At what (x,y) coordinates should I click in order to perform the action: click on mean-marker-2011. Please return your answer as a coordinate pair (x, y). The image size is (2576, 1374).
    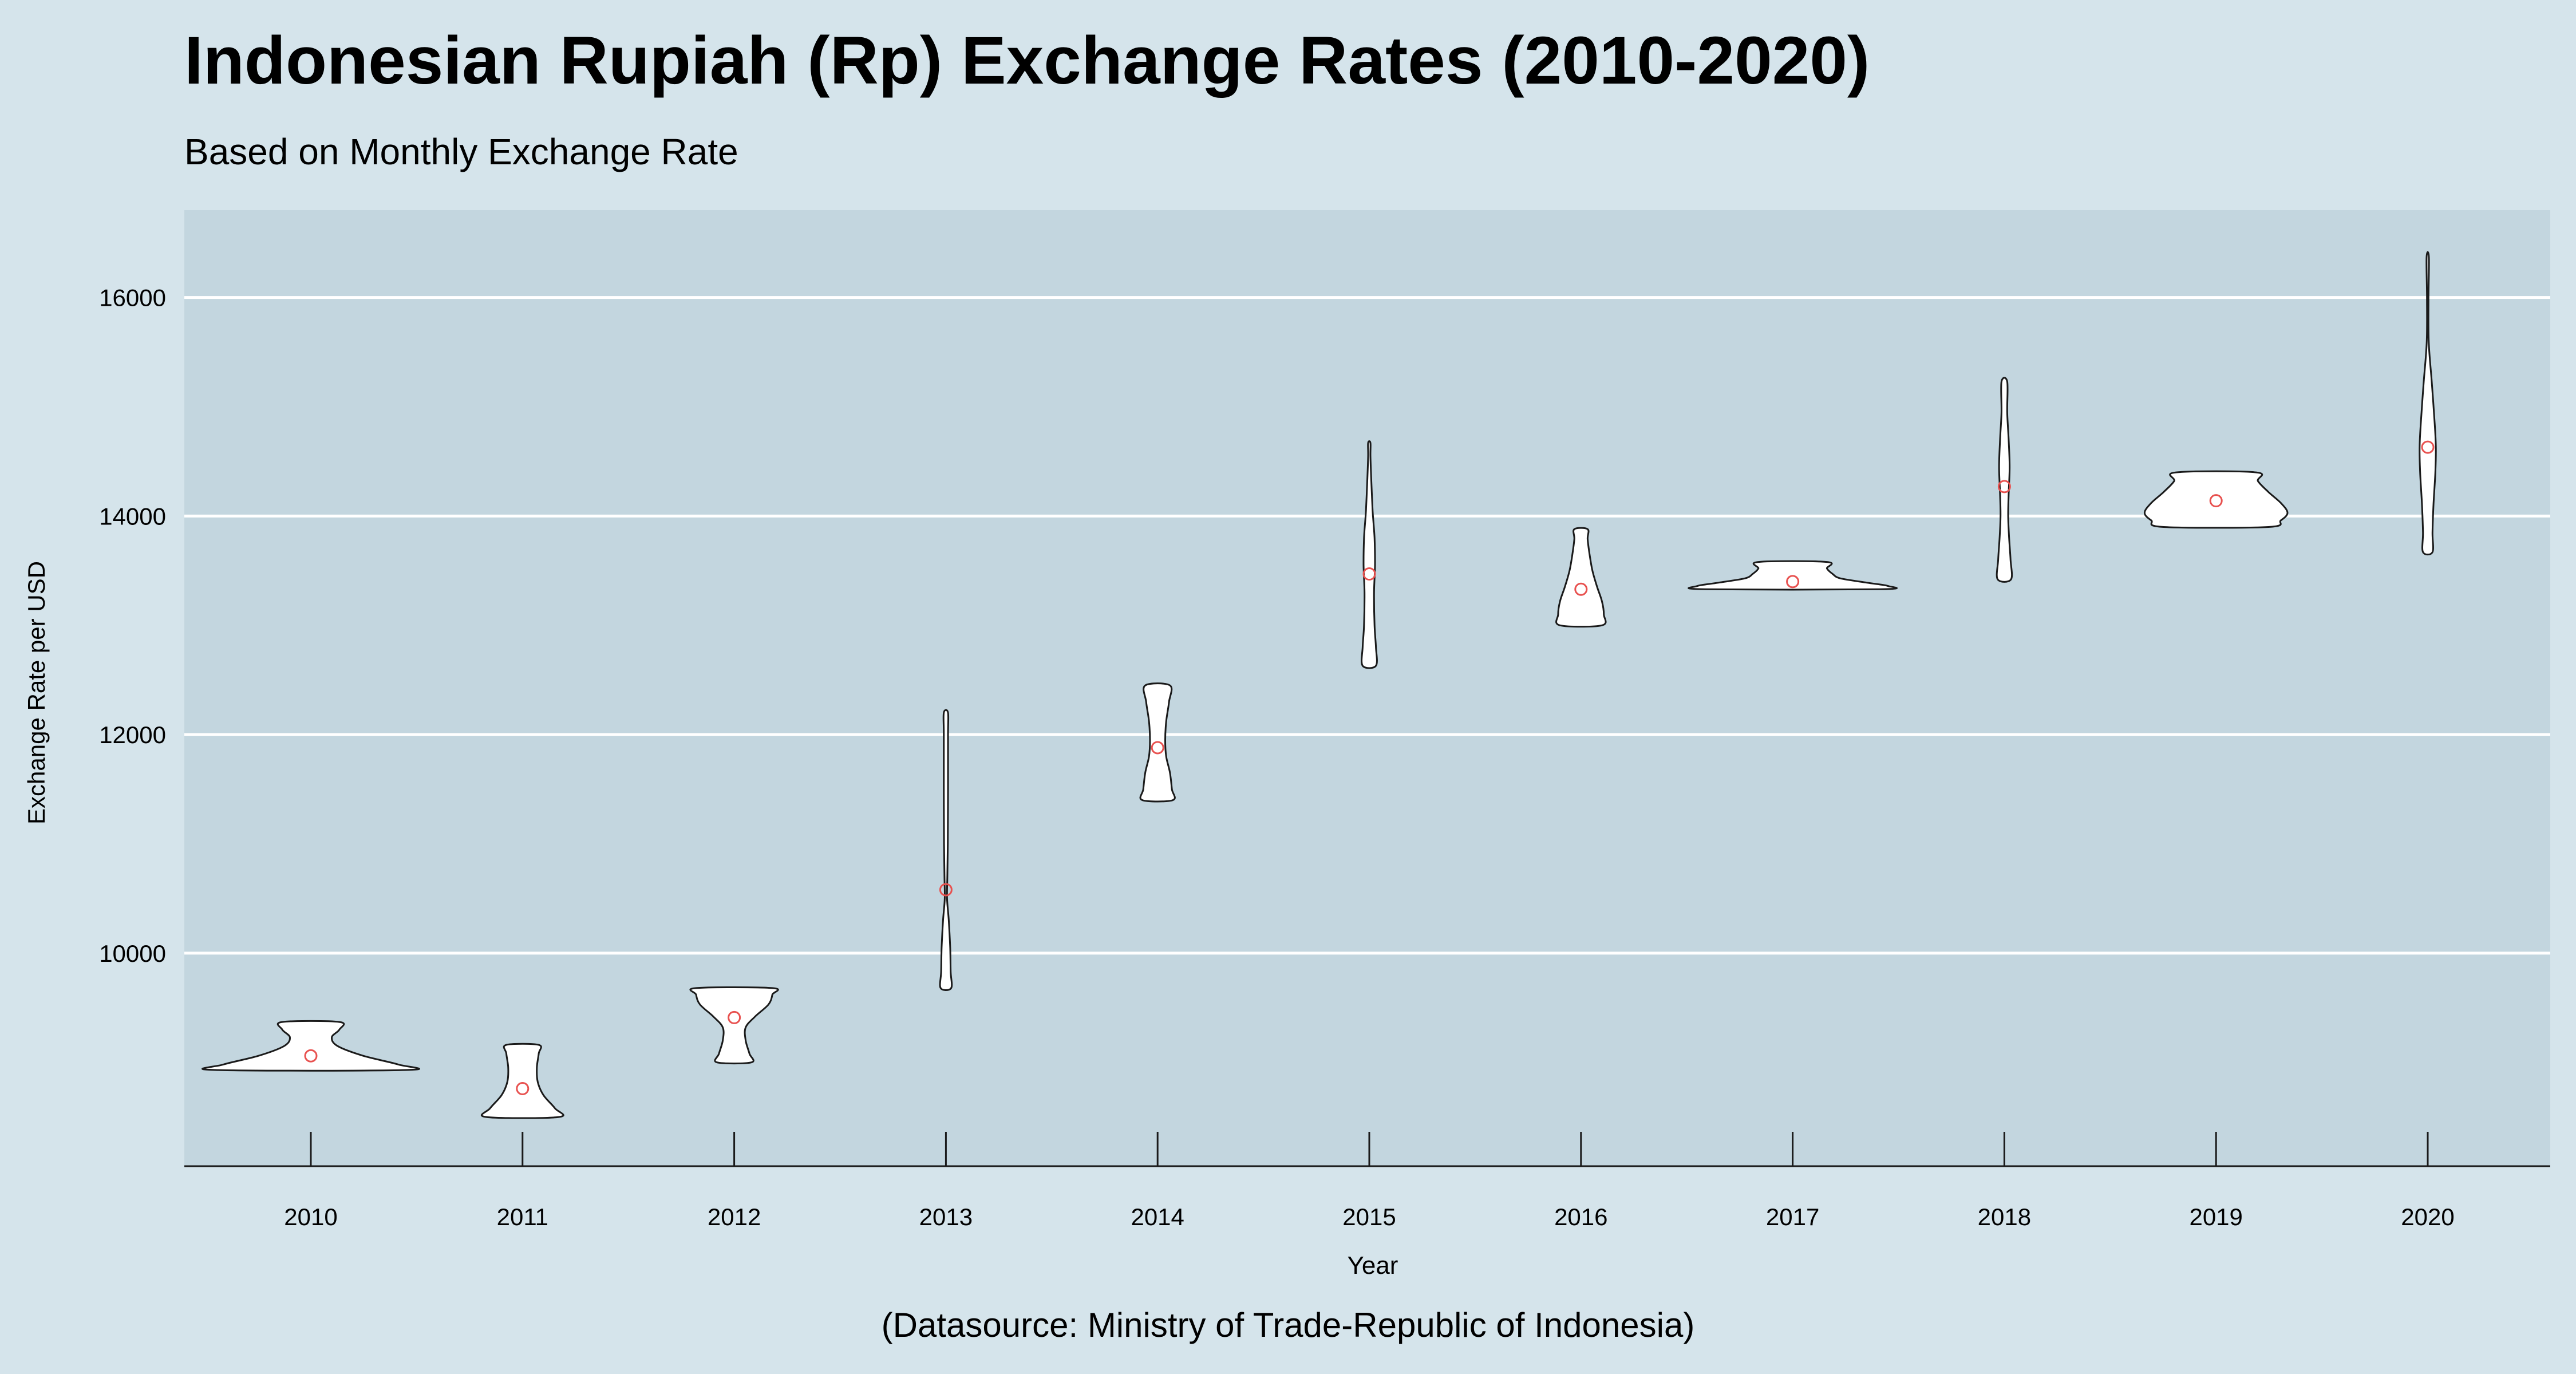
    Looking at the image, I should click on (523, 1088).